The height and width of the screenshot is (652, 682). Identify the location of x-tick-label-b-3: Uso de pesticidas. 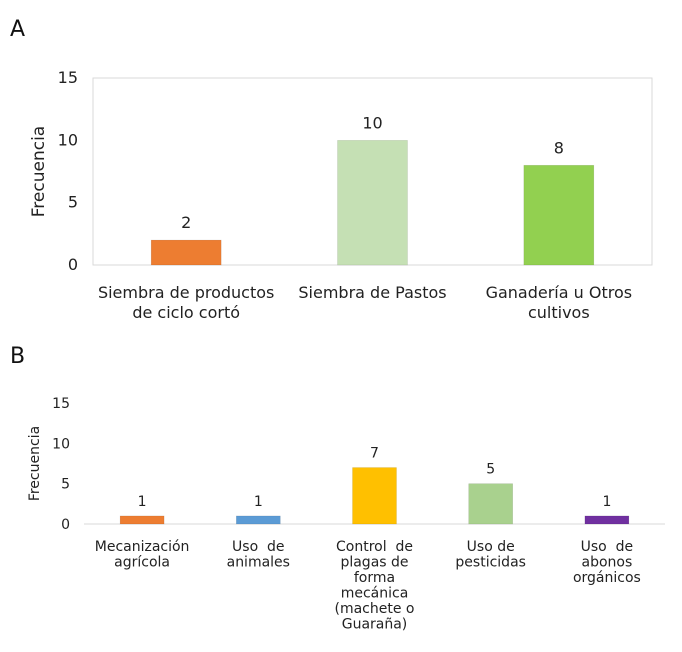
(490, 555).